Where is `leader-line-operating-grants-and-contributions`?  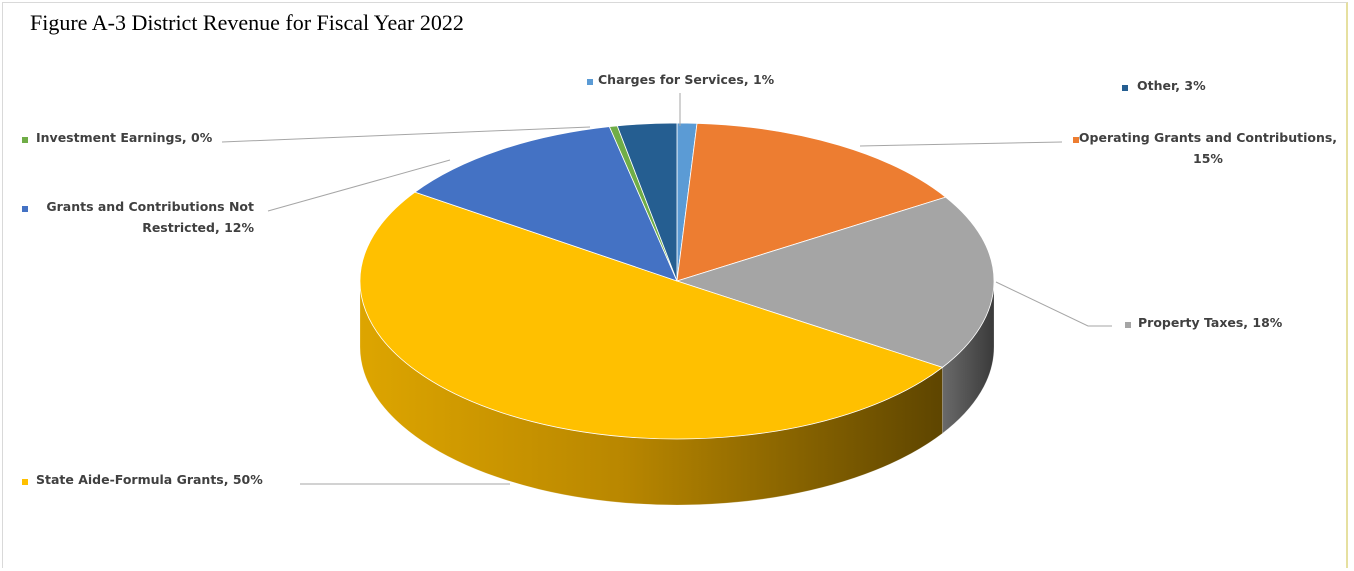
leader-line-operating-grants-and-contributions is located at coordinates (961, 144).